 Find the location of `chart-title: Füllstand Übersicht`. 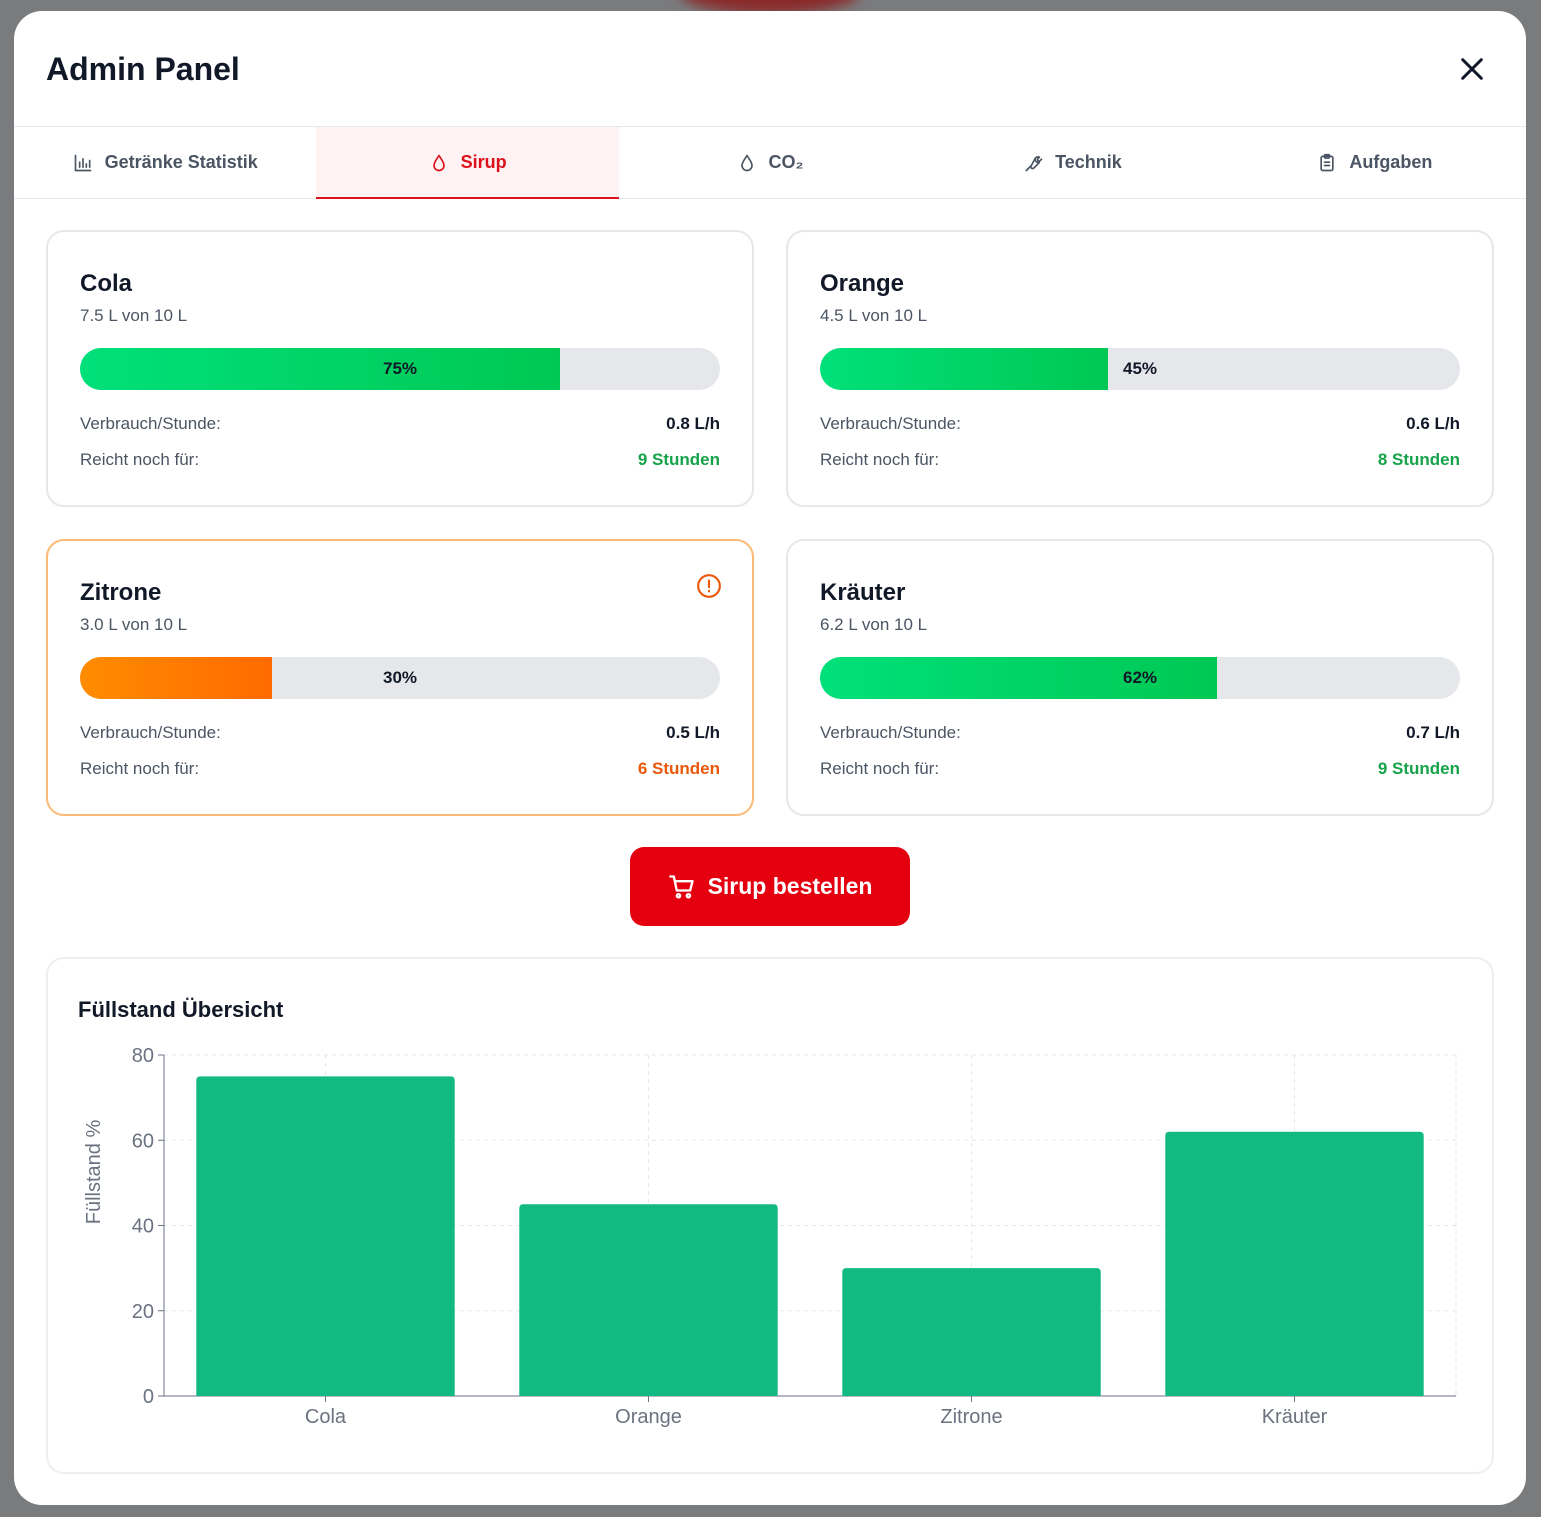

chart-title: Füllstand Übersicht is located at coordinates (181, 1009).